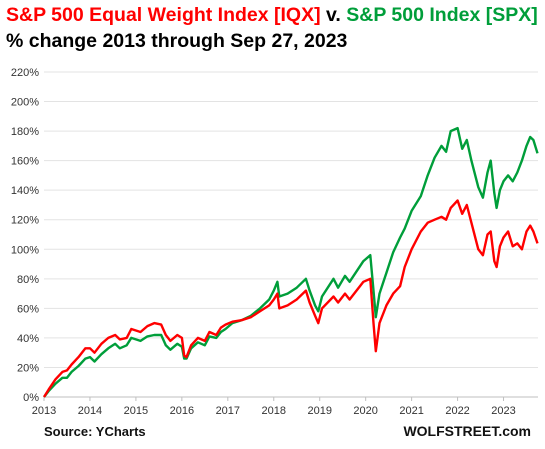 The height and width of the screenshot is (449, 545). I want to click on x-tick-label: 2015, so click(136, 411).